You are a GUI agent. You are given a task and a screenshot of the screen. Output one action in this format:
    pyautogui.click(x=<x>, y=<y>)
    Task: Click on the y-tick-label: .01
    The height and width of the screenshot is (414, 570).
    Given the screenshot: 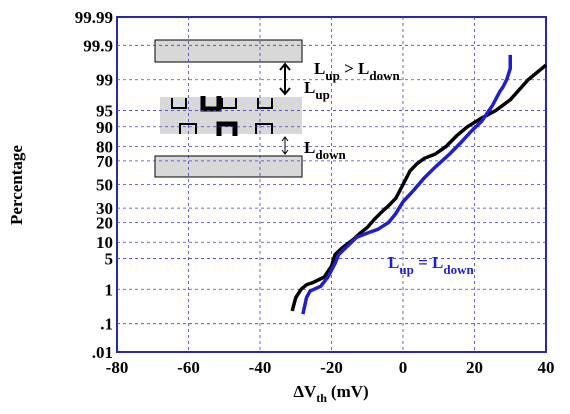 What is the action you would take?
    pyautogui.click(x=102, y=352)
    